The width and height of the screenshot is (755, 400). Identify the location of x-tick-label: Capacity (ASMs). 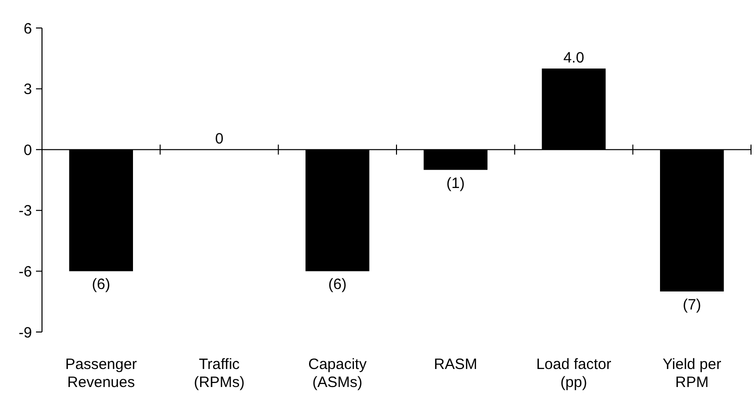
(338, 373).